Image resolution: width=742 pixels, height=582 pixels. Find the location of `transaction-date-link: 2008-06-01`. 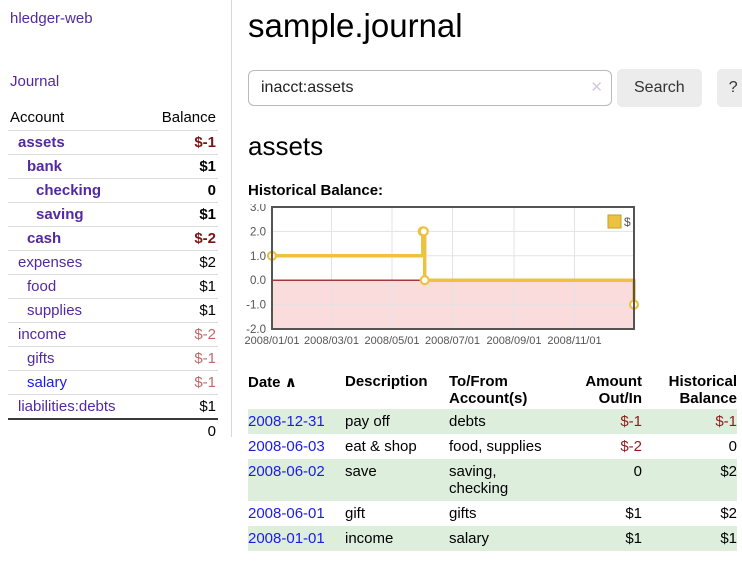

transaction-date-link: 2008-06-01 is located at coordinates (286, 513).